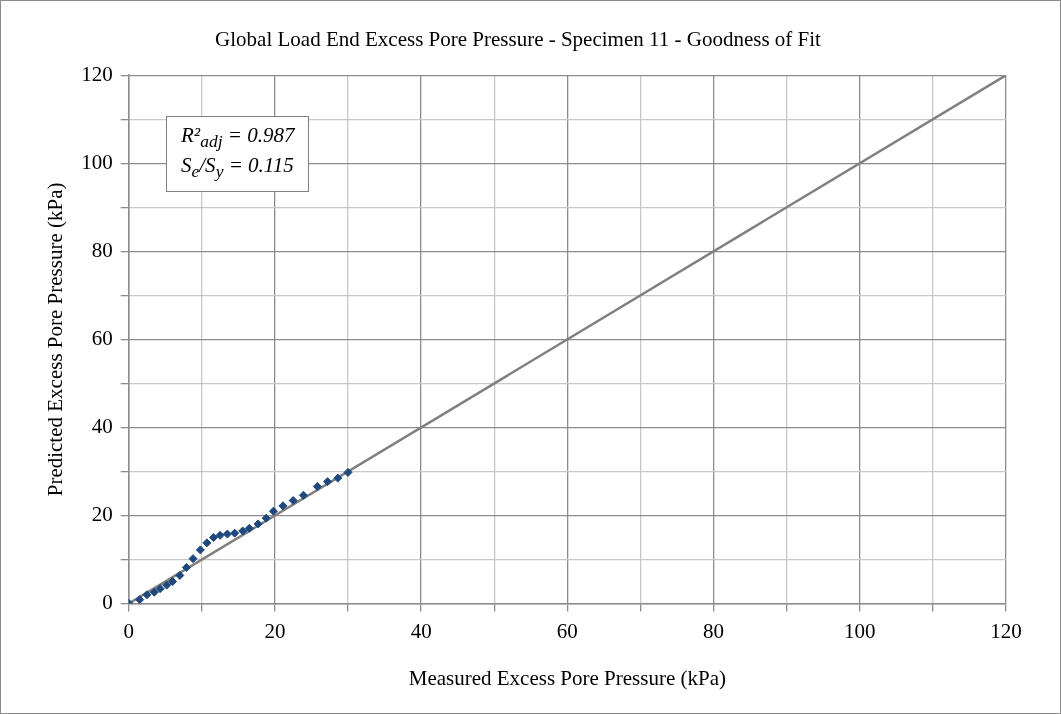  I want to click on x-tick-label: 0, so click(128, 630).